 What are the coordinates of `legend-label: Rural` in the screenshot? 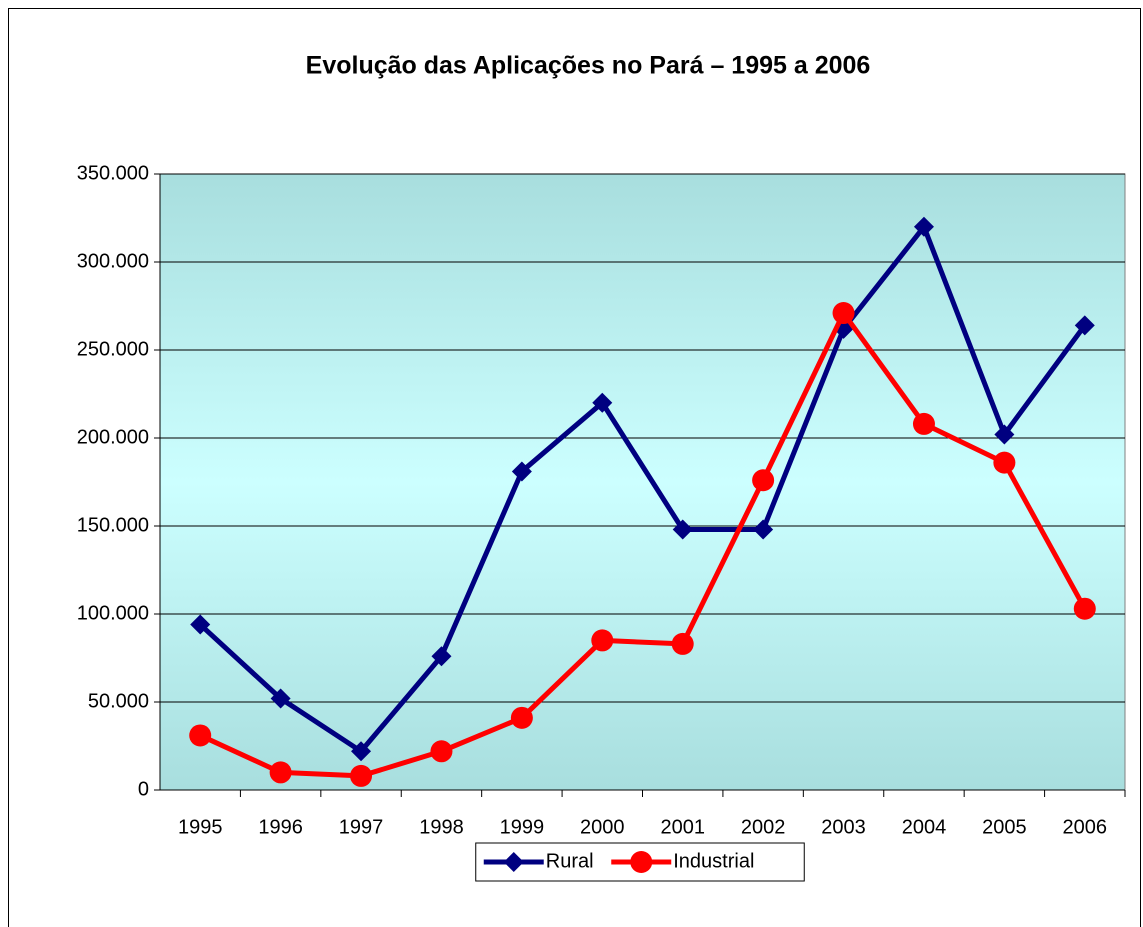 It's located at (570, 861).